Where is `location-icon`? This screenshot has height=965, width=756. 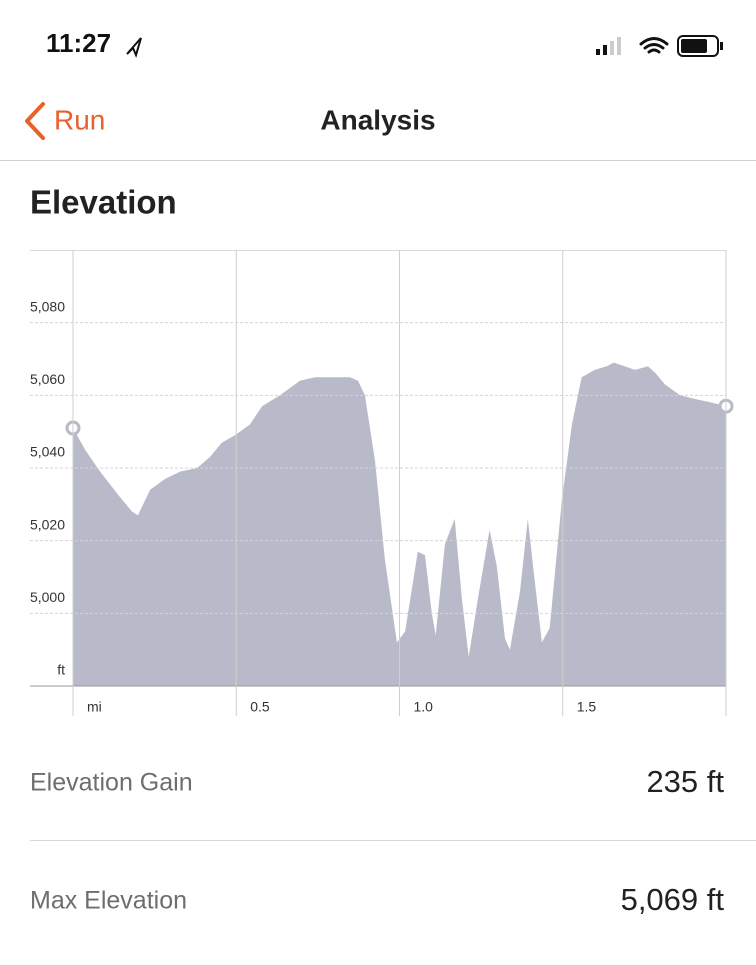 location-icon is located at coordinates (134, 47).